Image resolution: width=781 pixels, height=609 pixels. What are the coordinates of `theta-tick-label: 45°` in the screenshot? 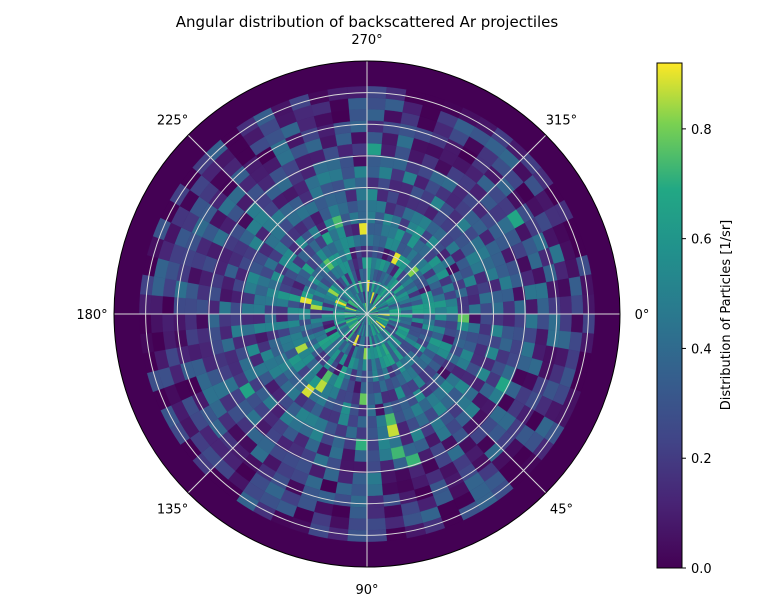 It's located at (561, 509).